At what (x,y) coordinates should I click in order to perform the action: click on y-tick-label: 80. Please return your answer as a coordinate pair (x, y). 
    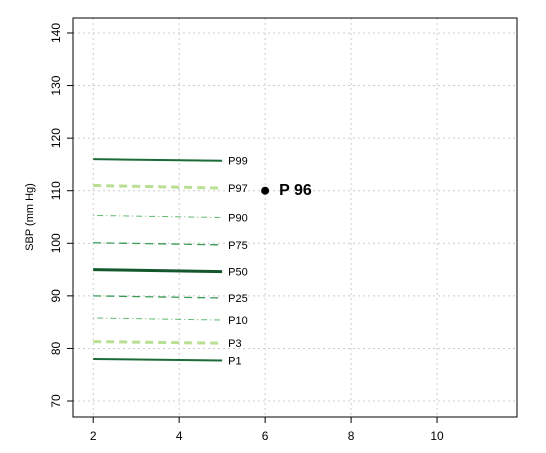
    Looking at the image, I should click on (56, 348).